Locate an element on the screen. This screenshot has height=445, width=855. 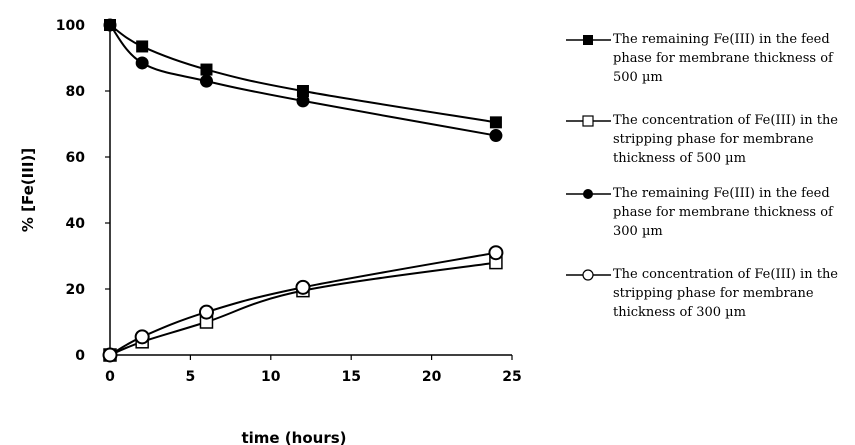
series-filled-square is located at coordinates (303, 74).